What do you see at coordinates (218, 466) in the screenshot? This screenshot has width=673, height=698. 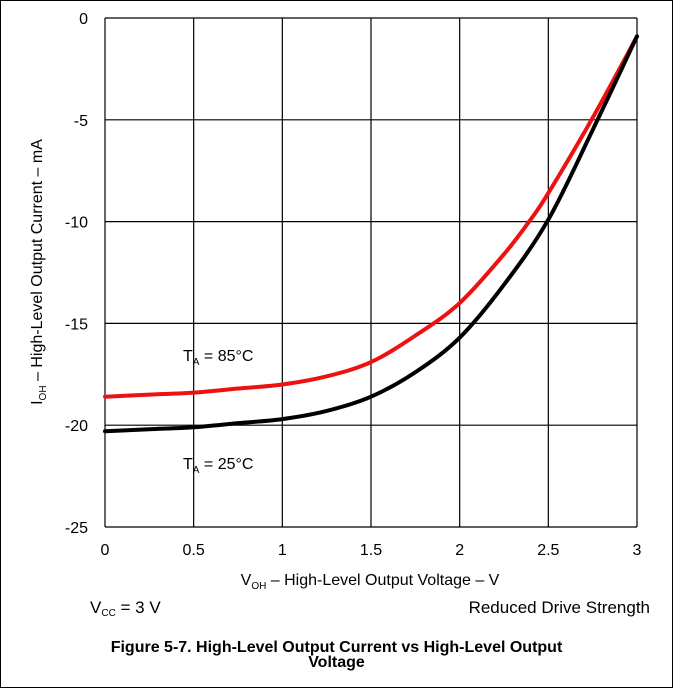 I see `series-label-1: TA = 25°C` at bounding box center [218, 466].